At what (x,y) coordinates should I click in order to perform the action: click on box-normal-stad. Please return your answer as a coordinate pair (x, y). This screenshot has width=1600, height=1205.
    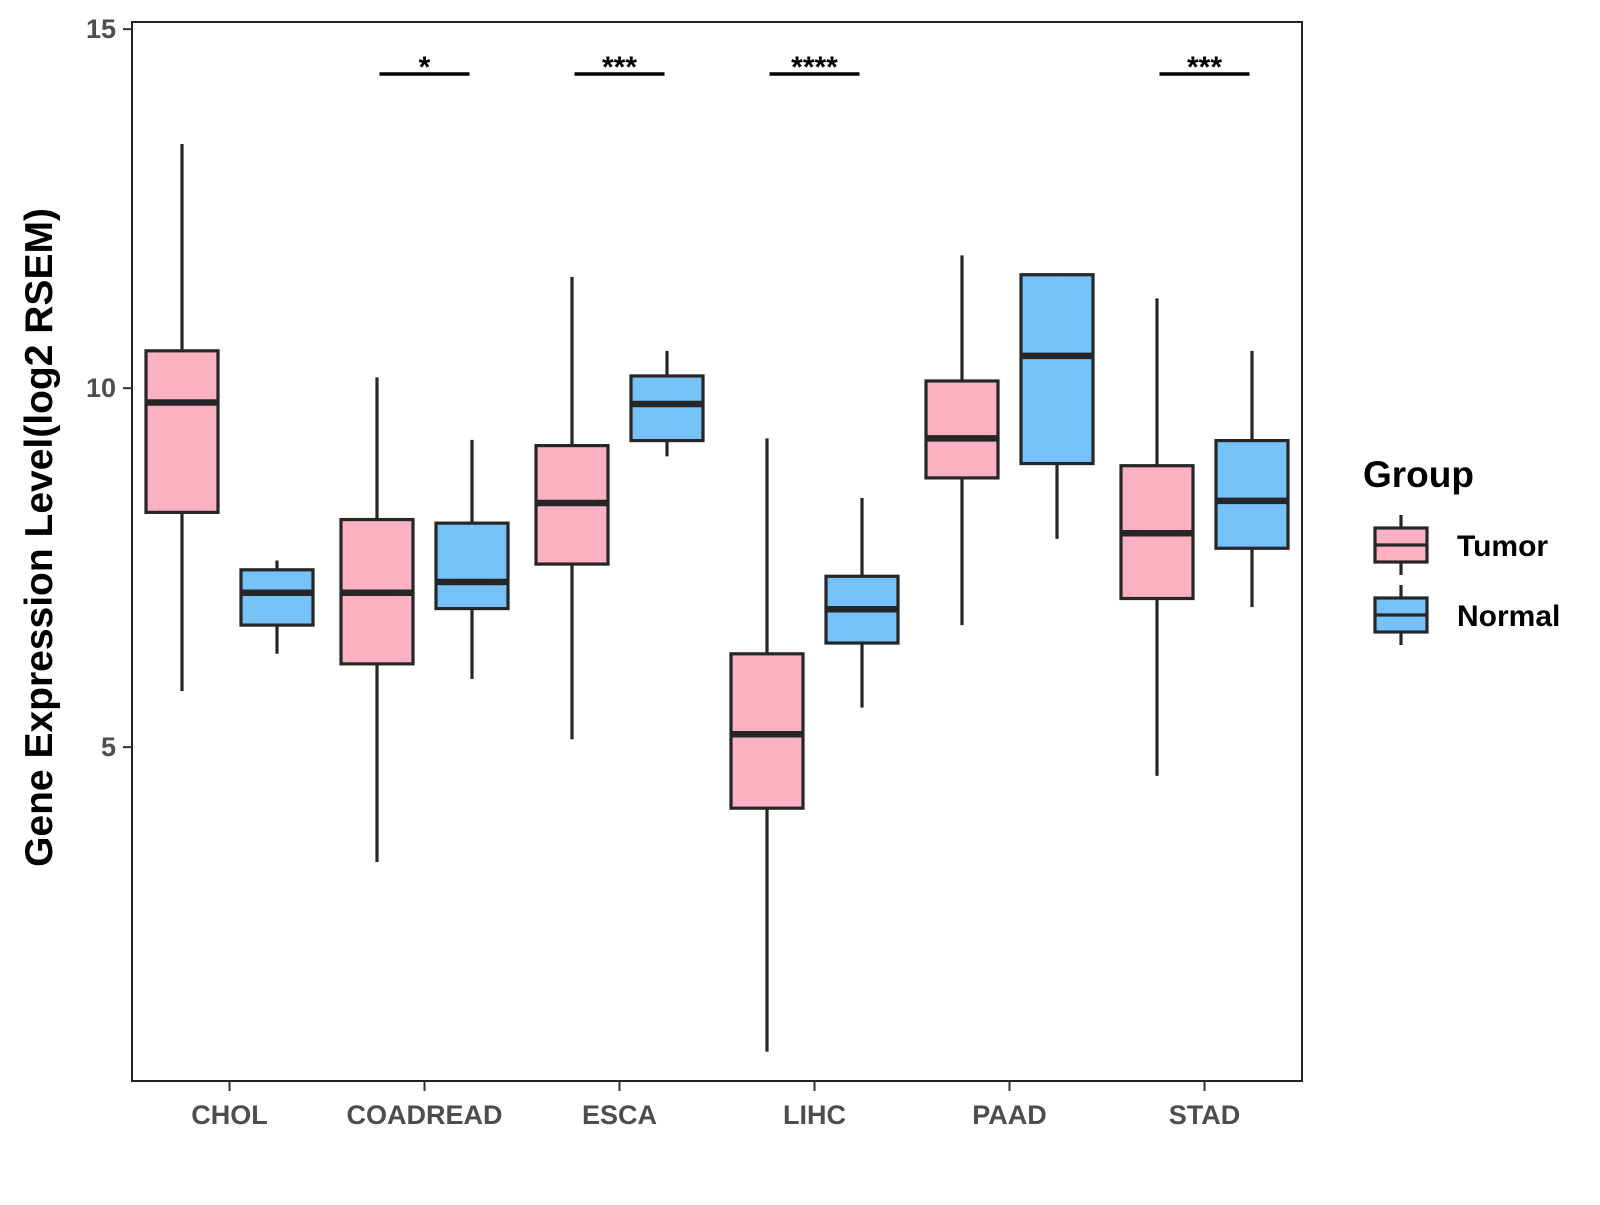
    Looking at the image, I should click on (1252, 494).